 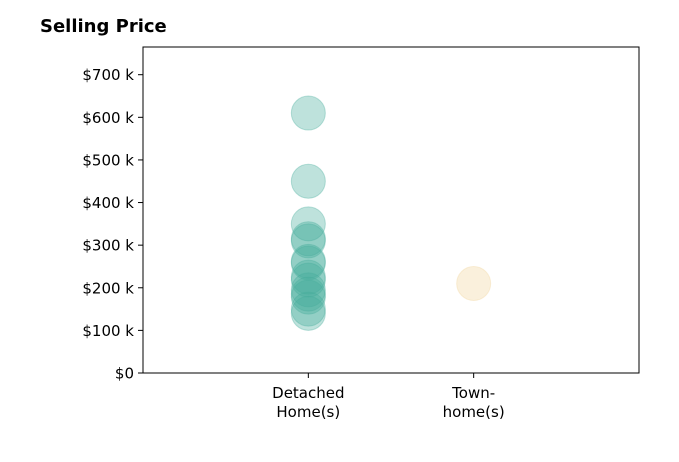 What do you see at coordinates (103, 26) in the screenshot?
I see `chart-title: Selling Price` at bounding box center [103, 26].